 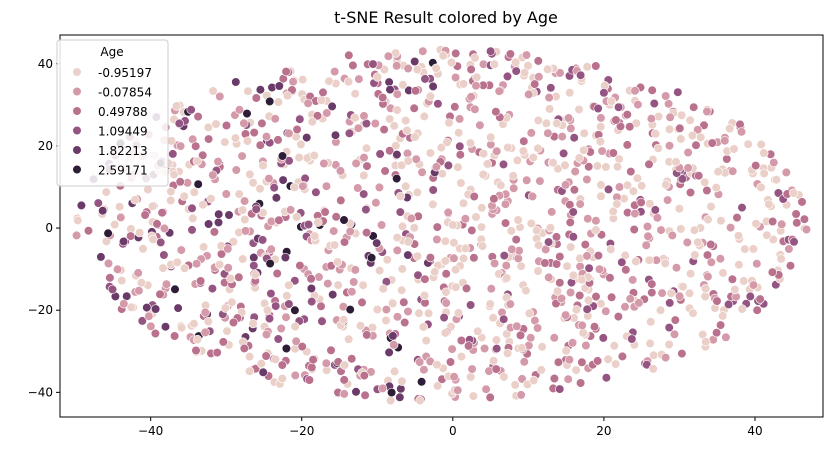 What do you see at coordinates (446, 17) in the screenshot?
I see `chart-title: t-SNE Result colored by Age` at bounding box center [446, 17].